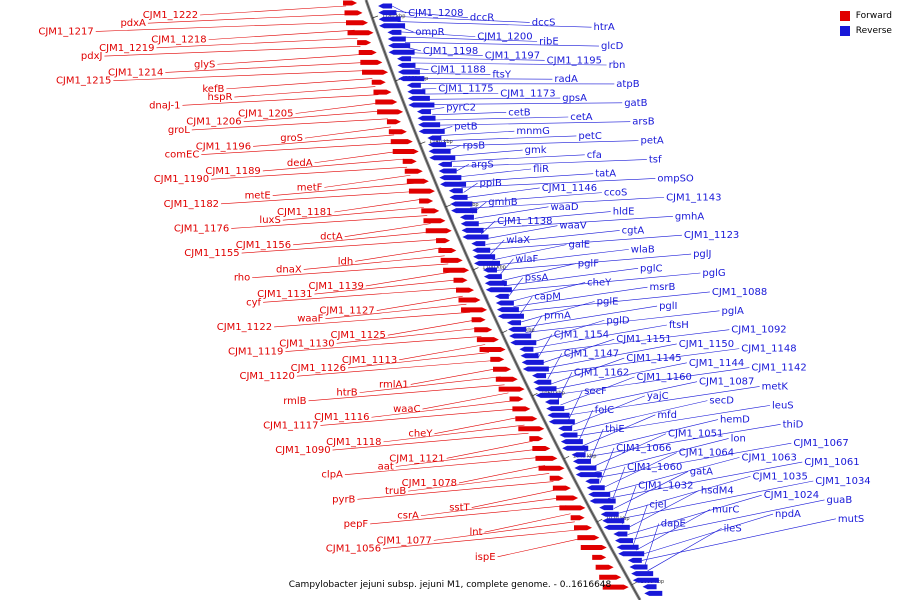  What do you see at coordinates (654, 467) in the screenshot?
I see `reverse-gene-label: CJM1_1060` at bounding box center [654, 467].